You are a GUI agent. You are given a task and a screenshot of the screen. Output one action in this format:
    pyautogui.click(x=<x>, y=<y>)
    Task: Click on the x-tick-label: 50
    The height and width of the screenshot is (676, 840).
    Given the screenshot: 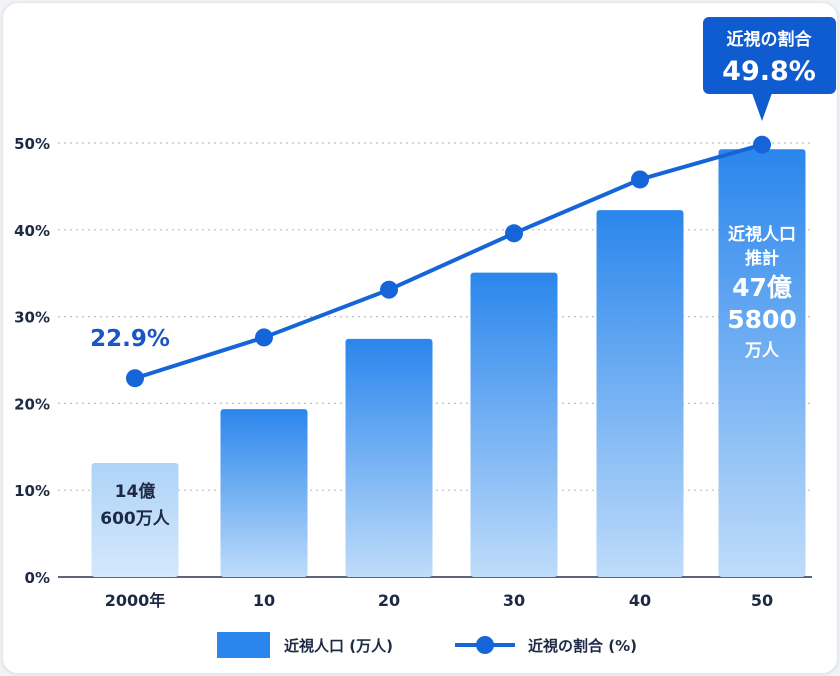 What is the action you would take?
    pyautogui.click(x=762, y=600)
    